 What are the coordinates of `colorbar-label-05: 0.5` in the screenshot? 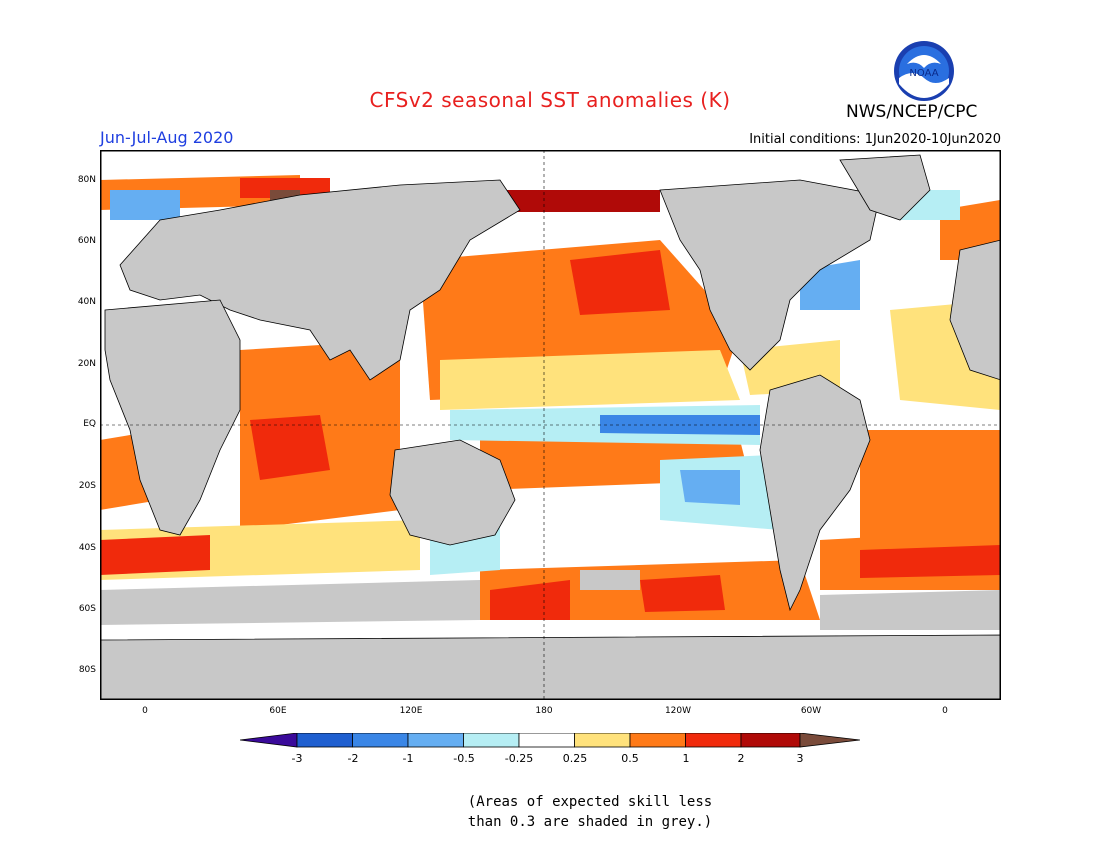 It's located at (630, 758).